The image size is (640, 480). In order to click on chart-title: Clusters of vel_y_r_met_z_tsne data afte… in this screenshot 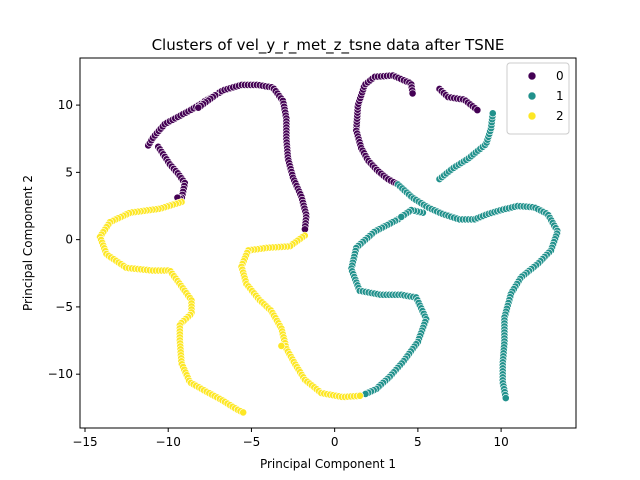, I will do `click(328, 45)`.